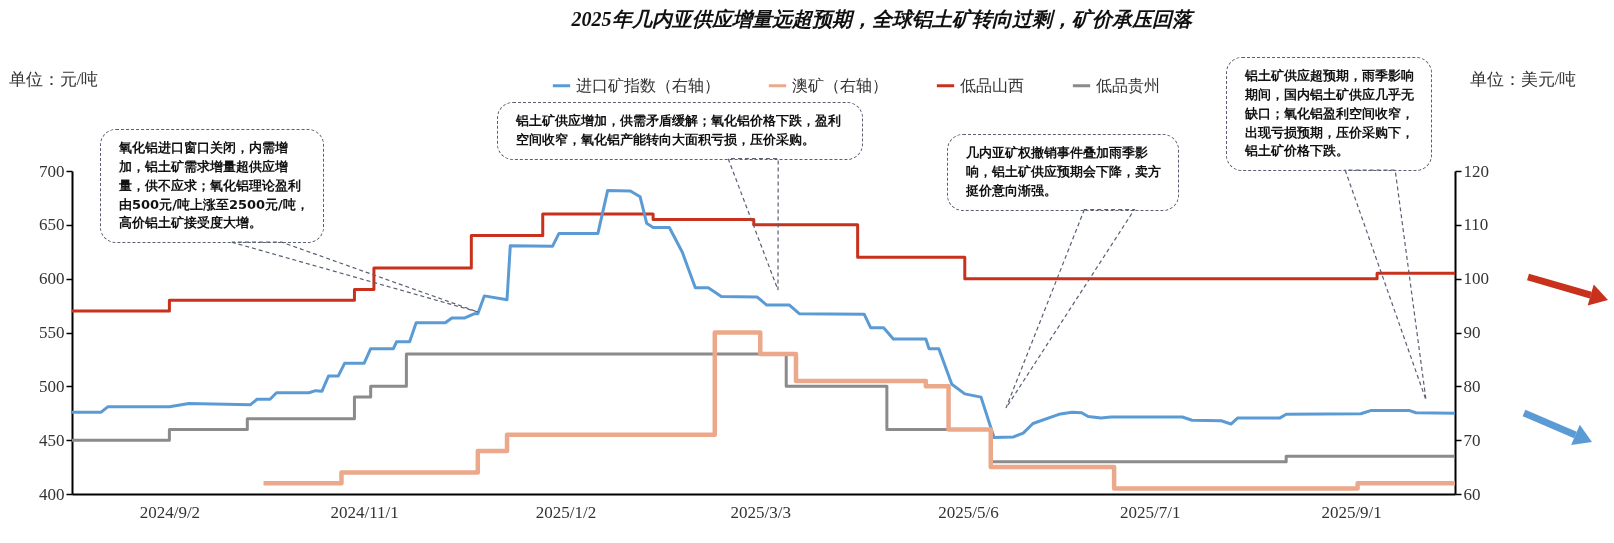 Image resolution: width=1614 pixels, height=543 pixels. I want to click on y2-tick-label: 110, so click(1476, 225).